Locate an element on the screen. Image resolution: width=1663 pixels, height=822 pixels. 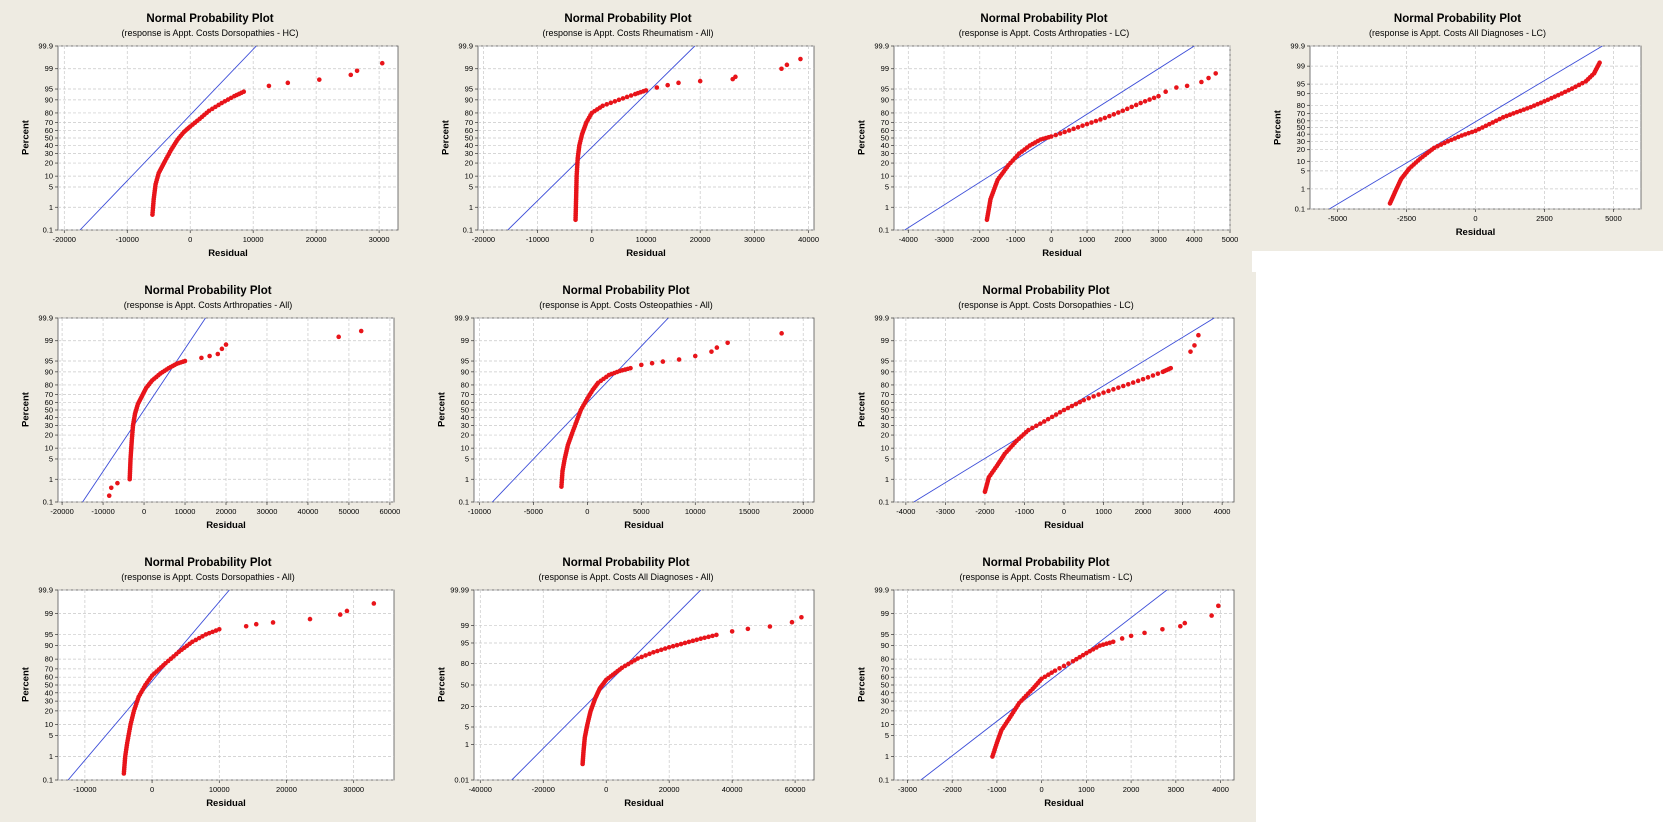
x-tick-label: 3000 is located at coordinates (1182, 511).